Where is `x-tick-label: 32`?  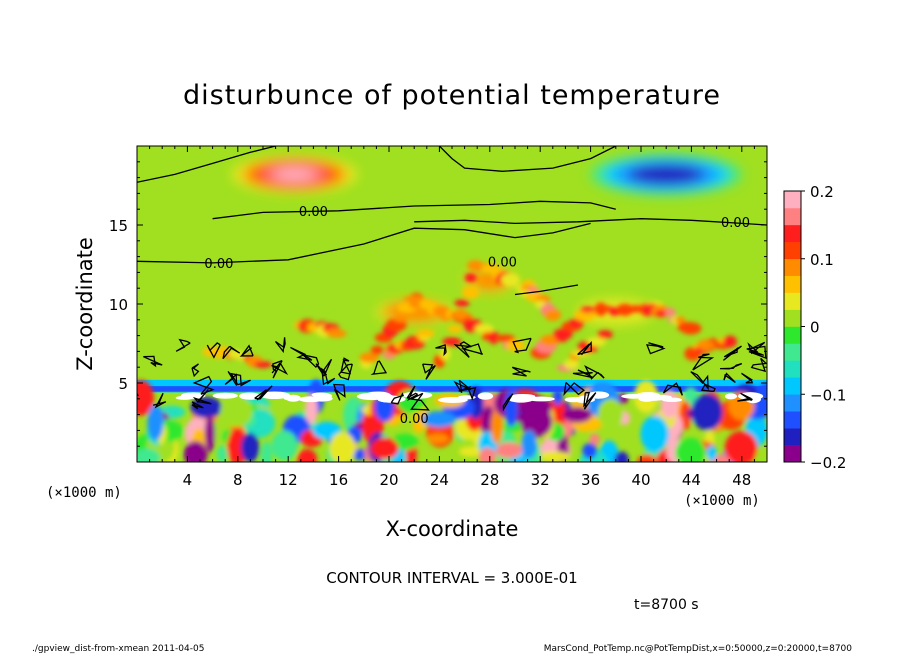 x-tick-label: 32 is located at coordinates (540, 480).